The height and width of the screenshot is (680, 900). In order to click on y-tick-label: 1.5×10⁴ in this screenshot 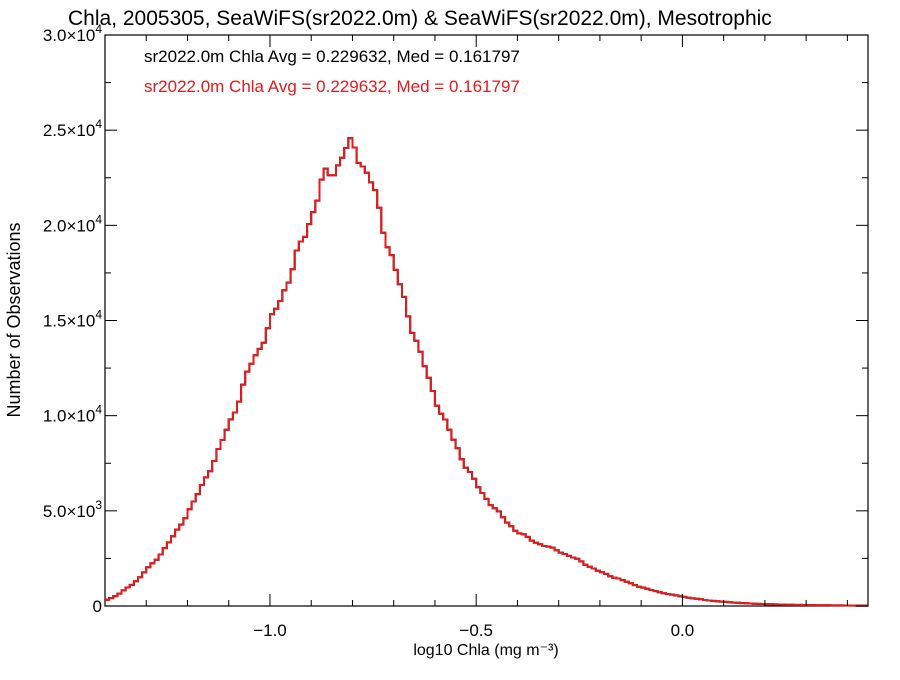, I will do `click(72, 319)`.